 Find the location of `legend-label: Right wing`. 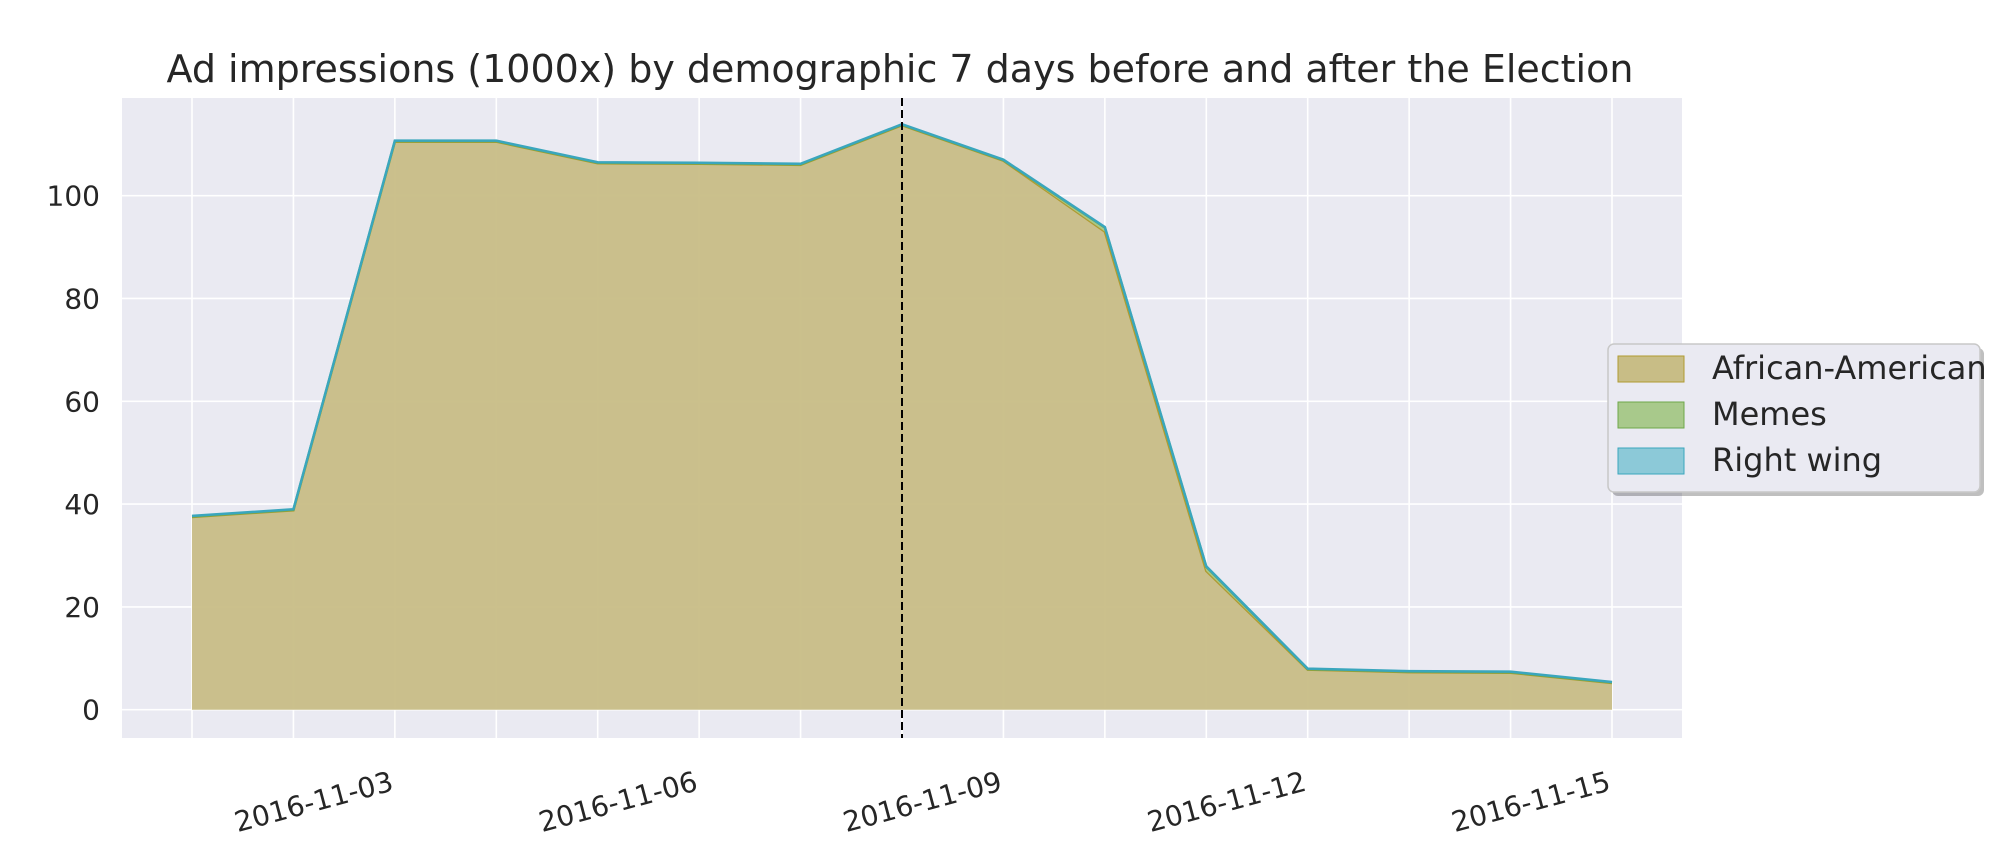

legend-label: Right wing is located at coordinates (1797, 460).